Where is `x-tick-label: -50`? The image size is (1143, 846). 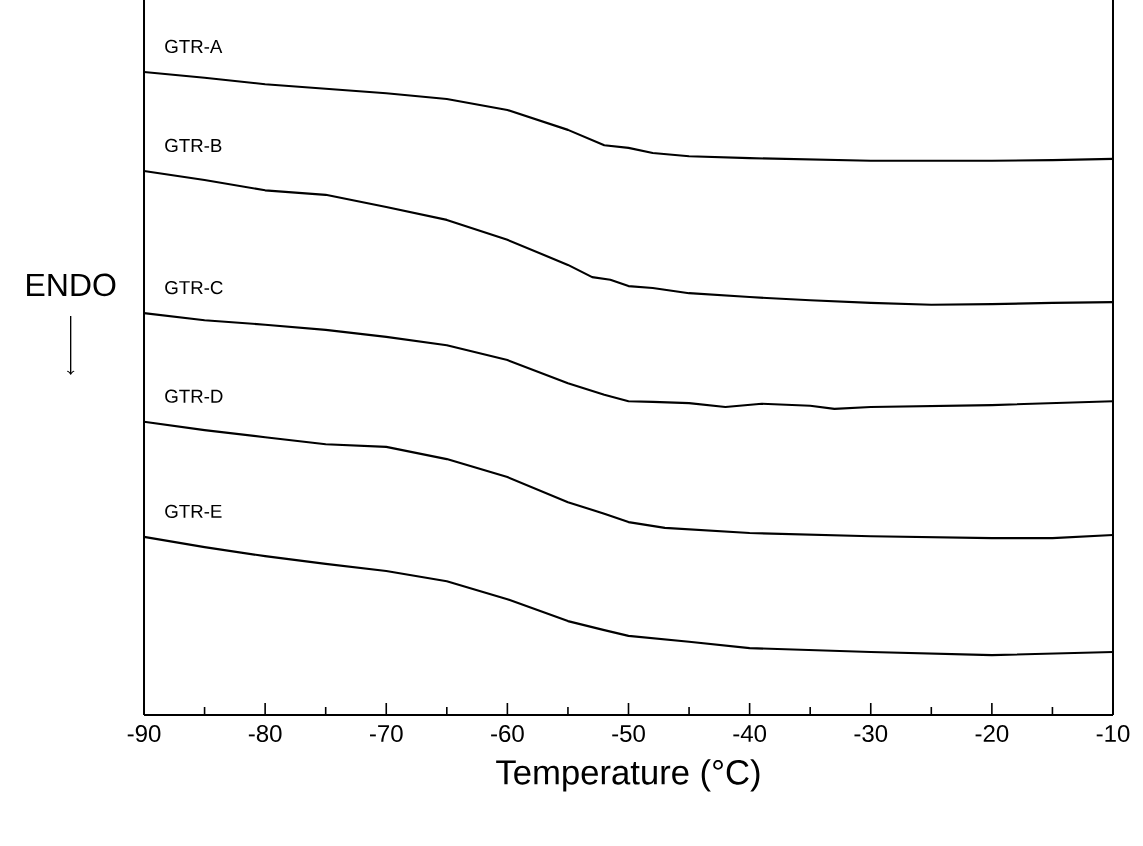
x-tick-label: -50 is located at coordinates (628, 734).